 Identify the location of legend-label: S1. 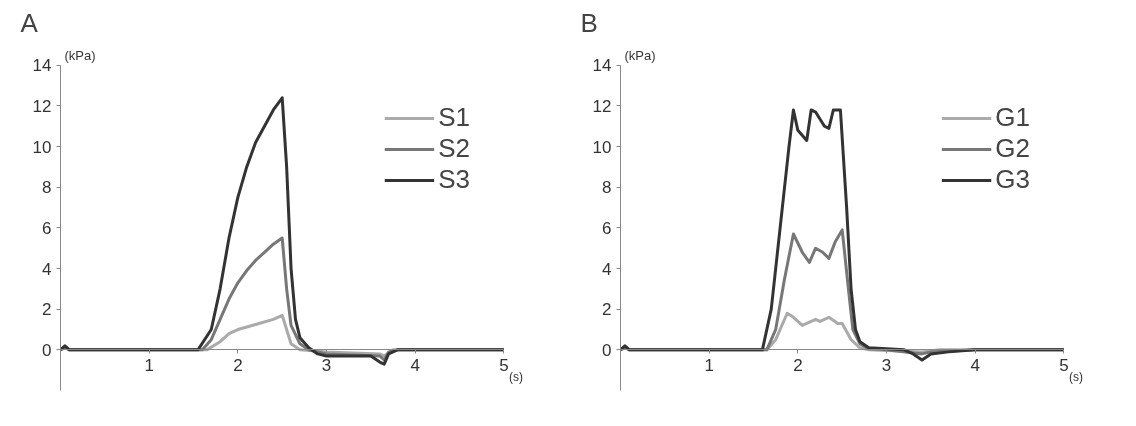
(454, 117).